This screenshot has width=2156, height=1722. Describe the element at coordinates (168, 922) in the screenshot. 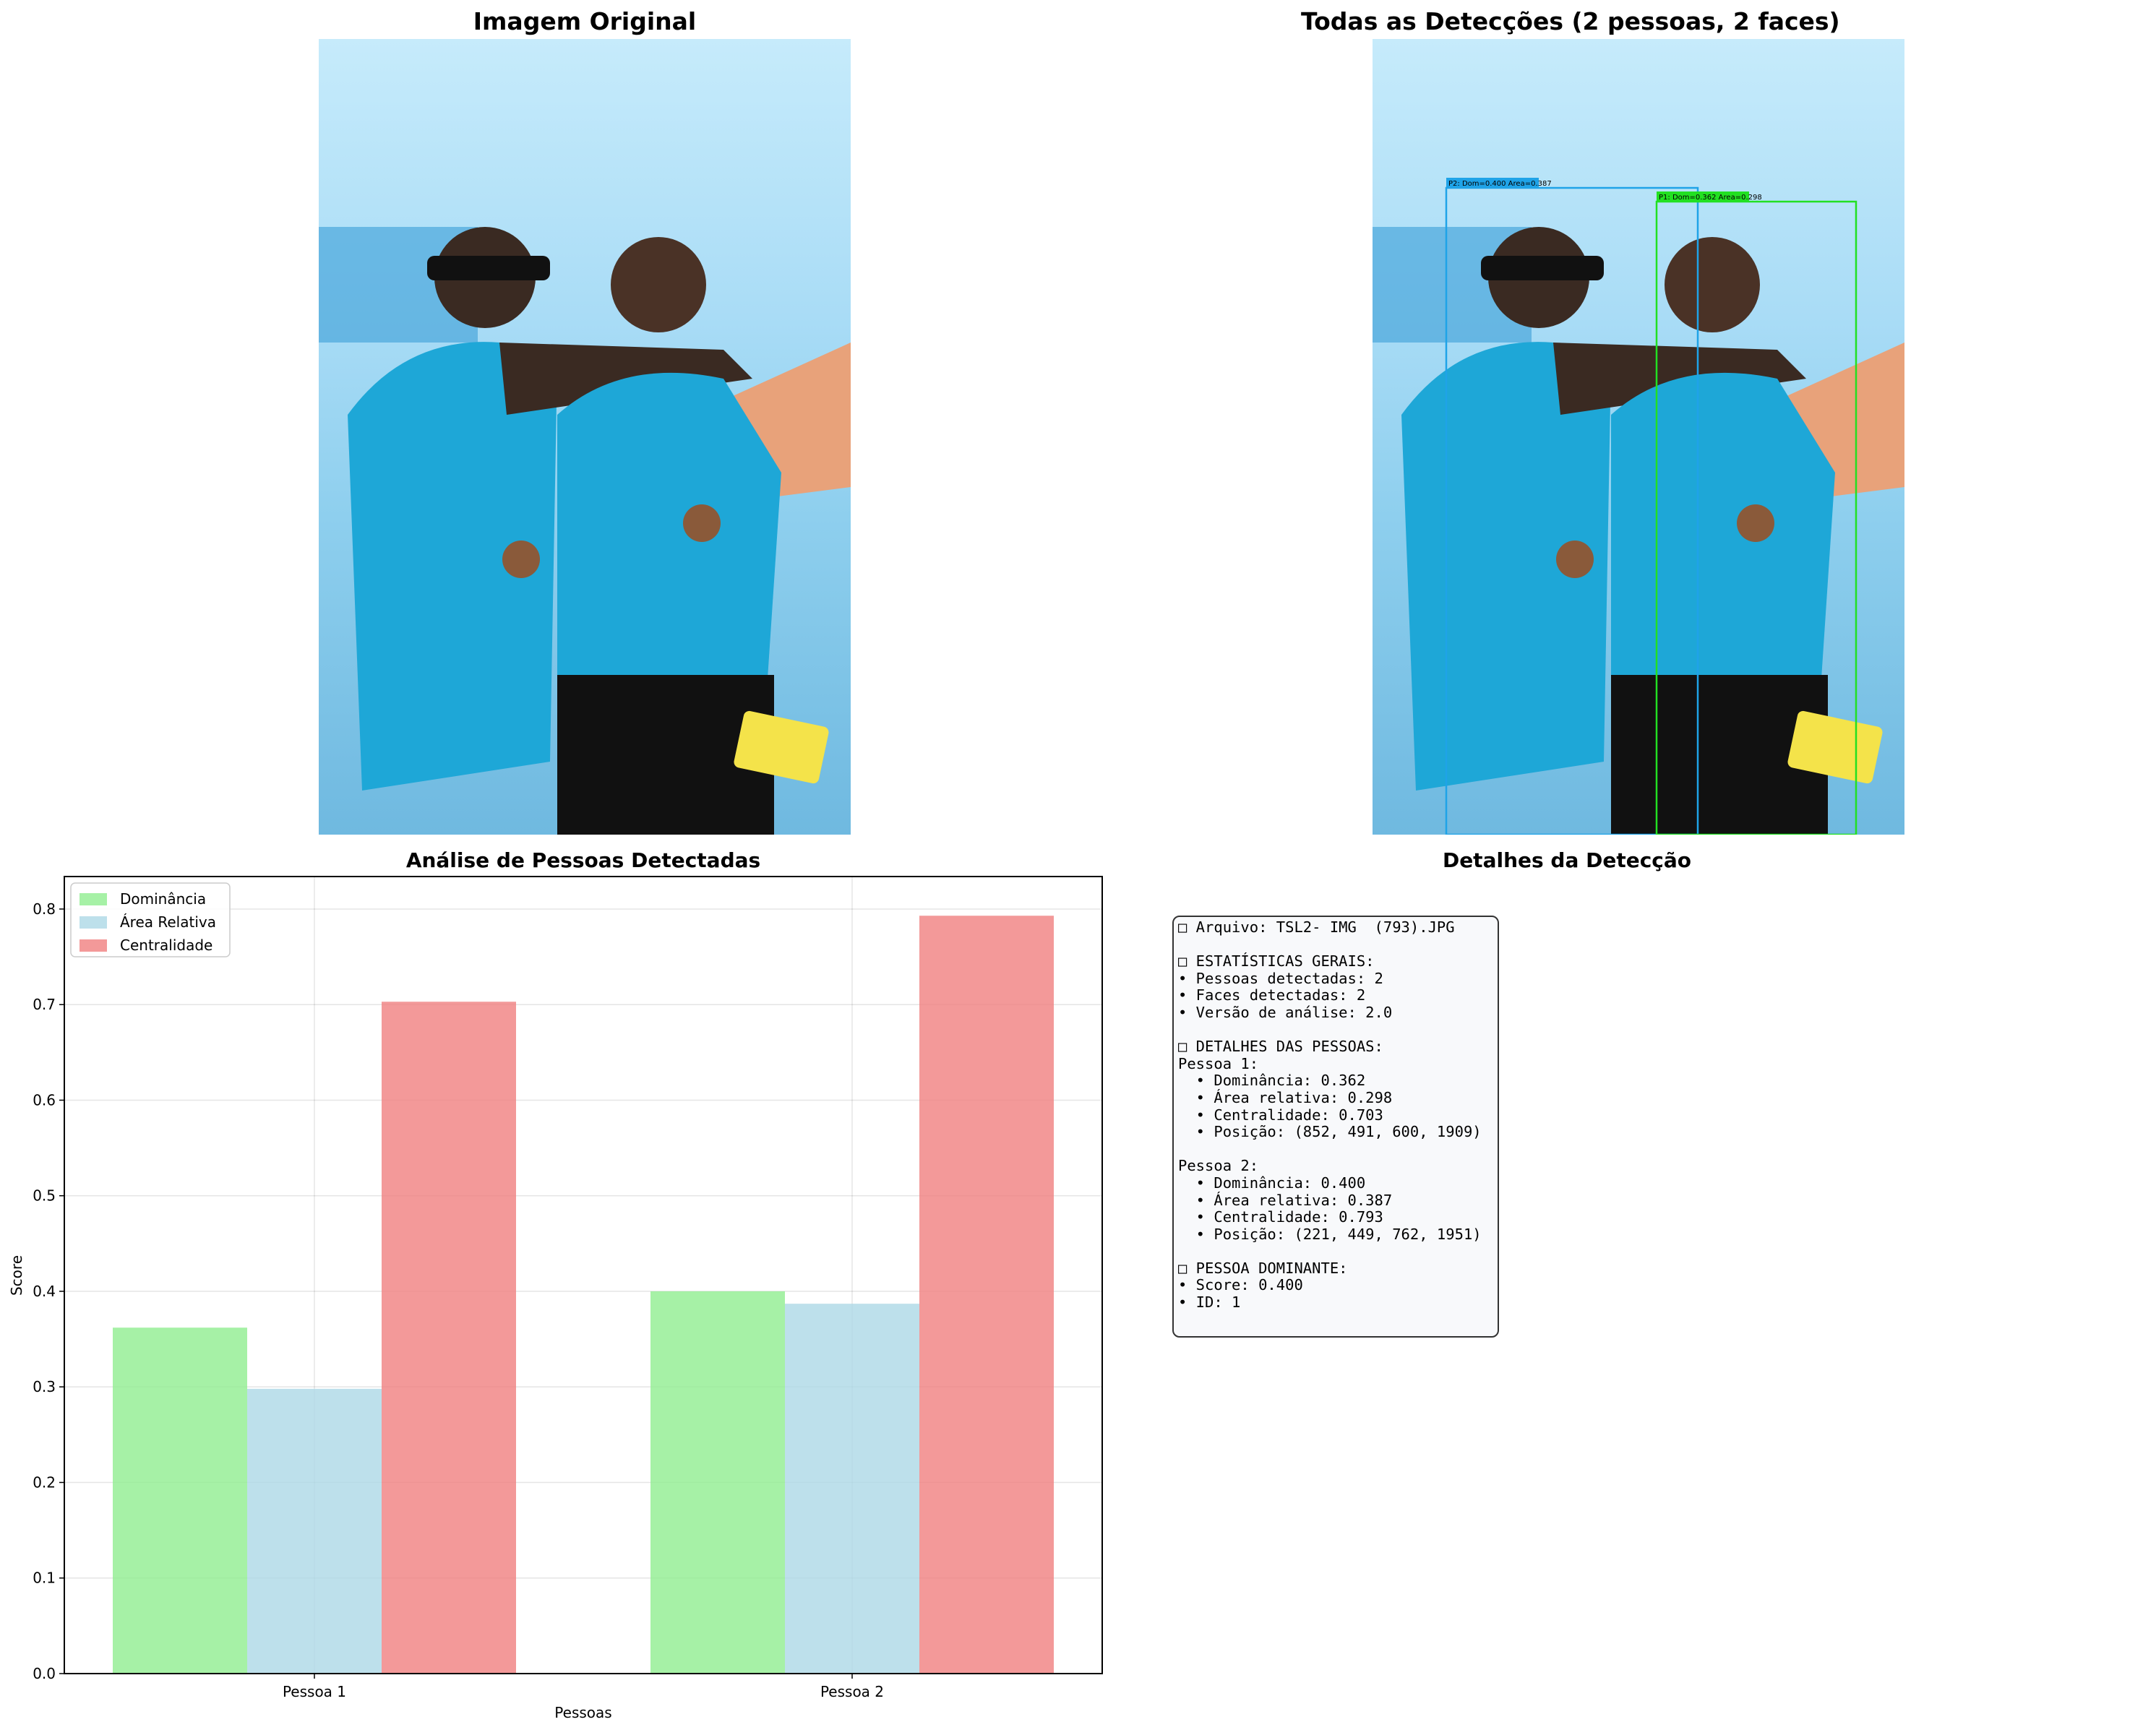

I see `legend-label: Área Relativa` at that location.